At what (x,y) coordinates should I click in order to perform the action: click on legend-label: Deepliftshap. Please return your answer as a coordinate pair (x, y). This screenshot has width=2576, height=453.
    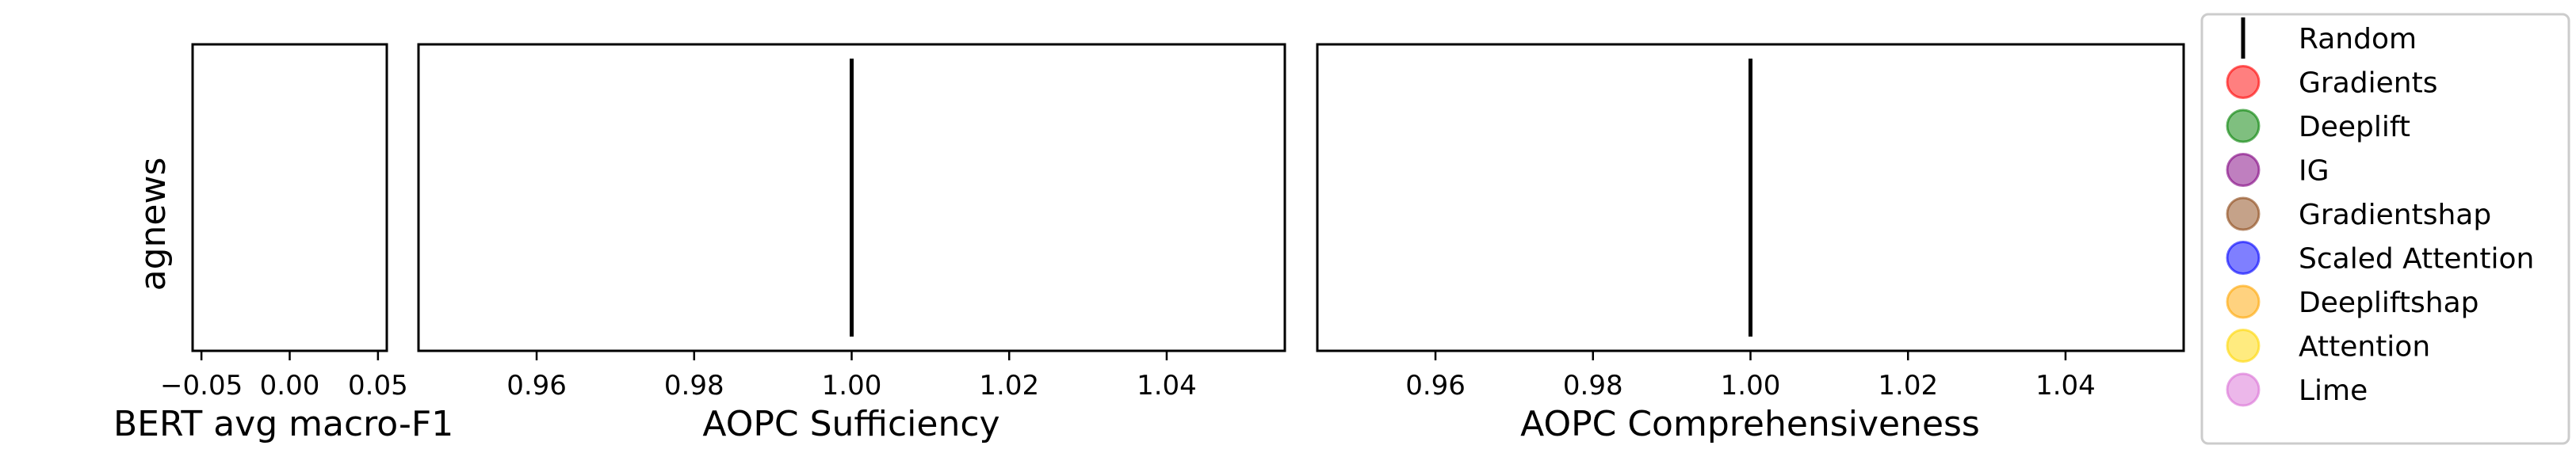
    Looking at the image, I should click on (2389, 303).